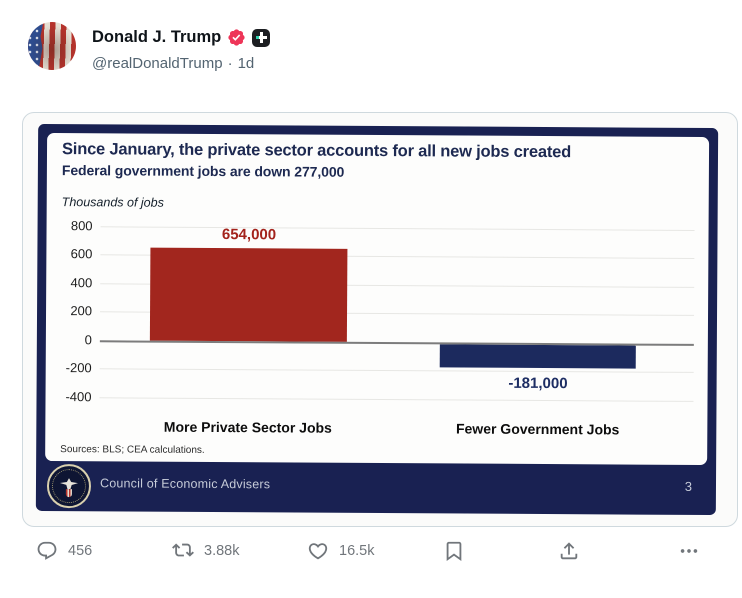 Image resolution: width=742 pixels, height=598 pixels. I want to click on author-meta: @realDonaldTrump · 1d, so click(173, 63).